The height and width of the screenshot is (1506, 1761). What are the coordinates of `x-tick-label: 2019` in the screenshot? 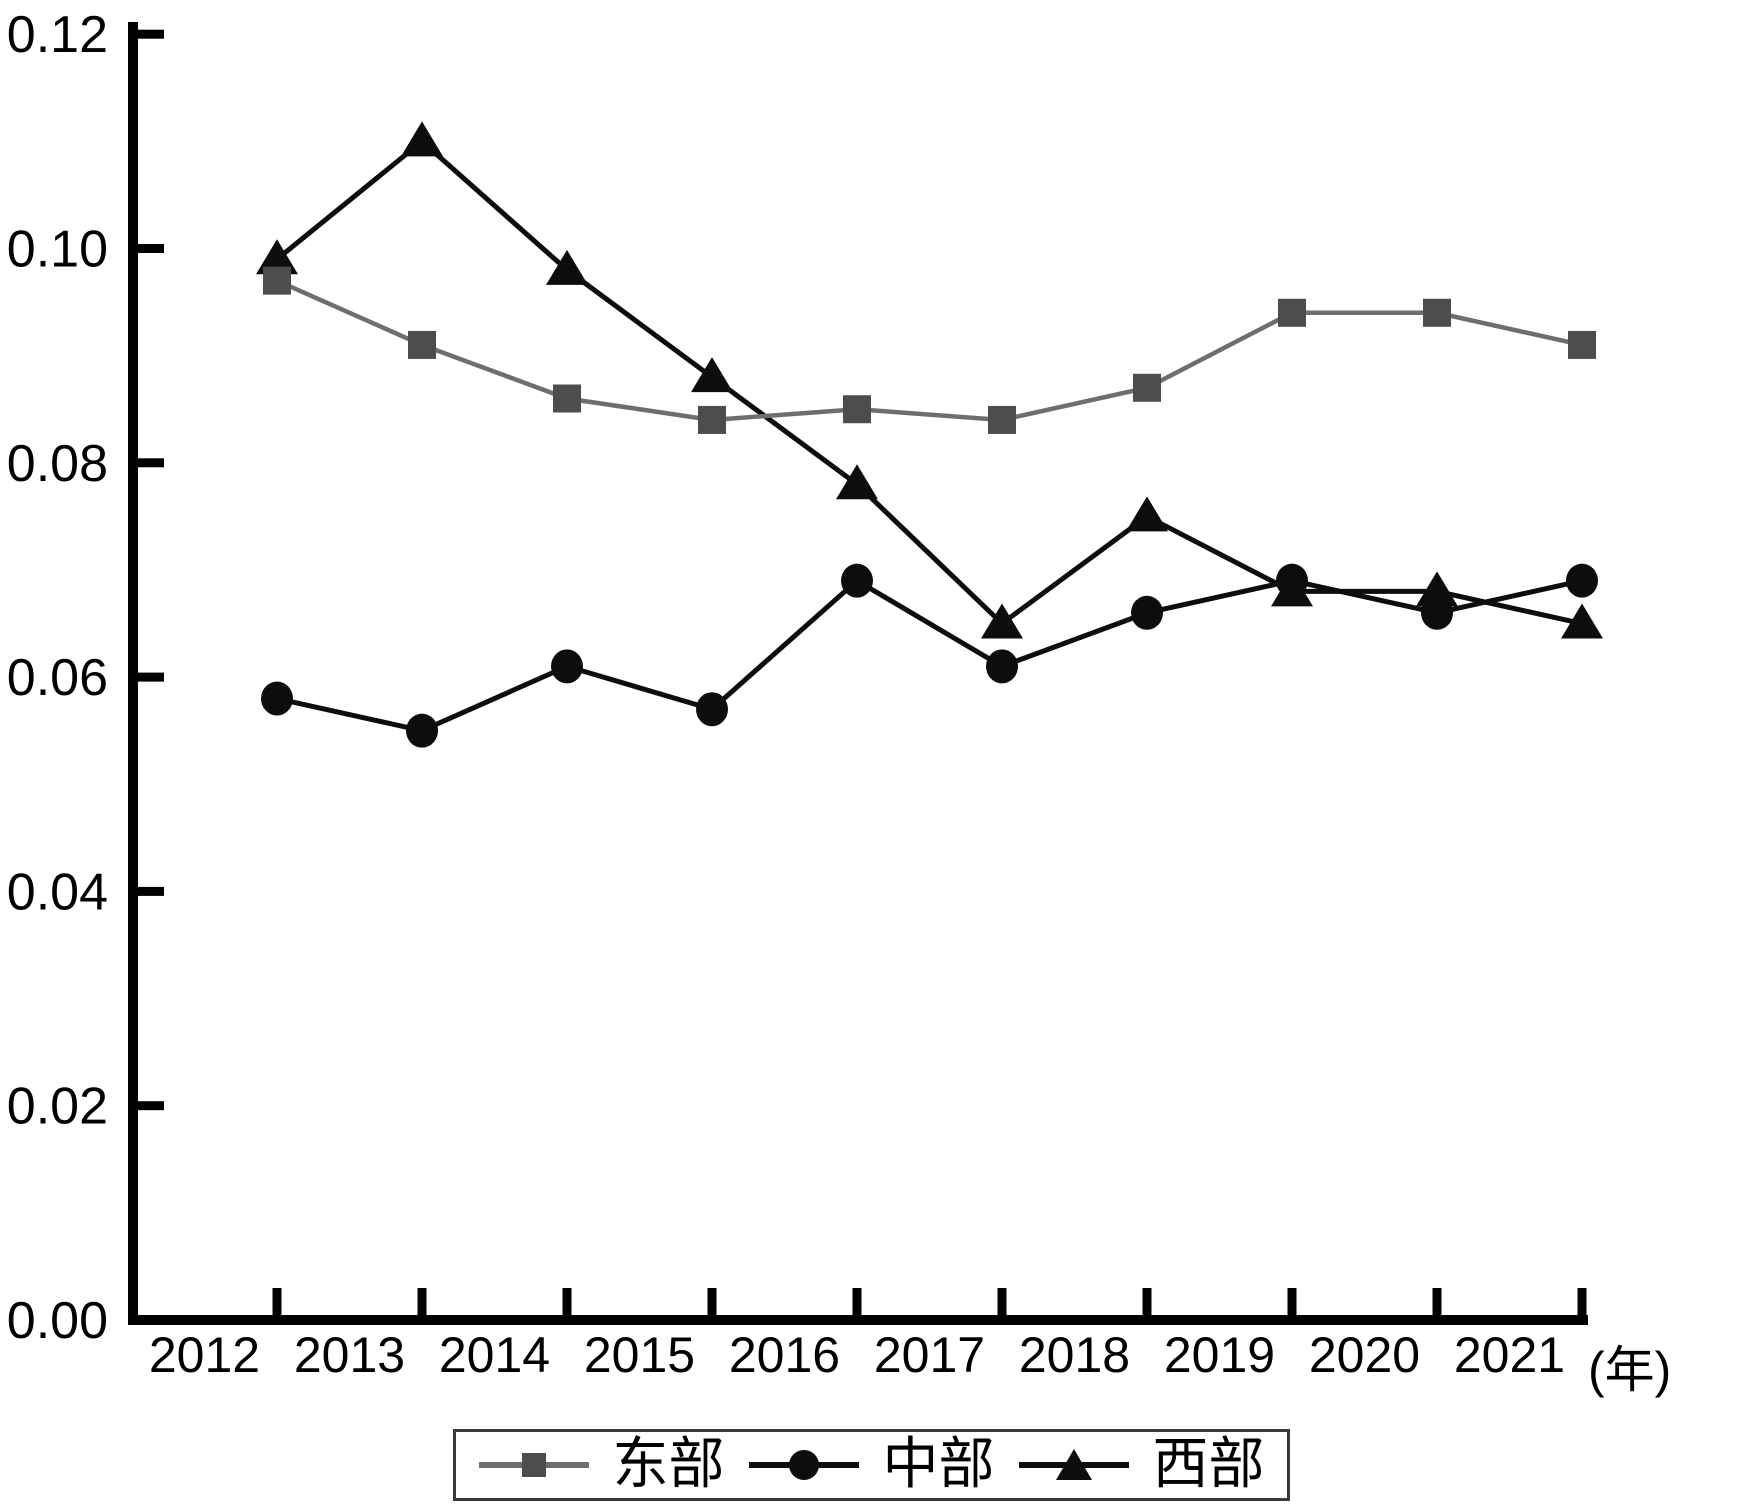 It's located at (1219, 1355).